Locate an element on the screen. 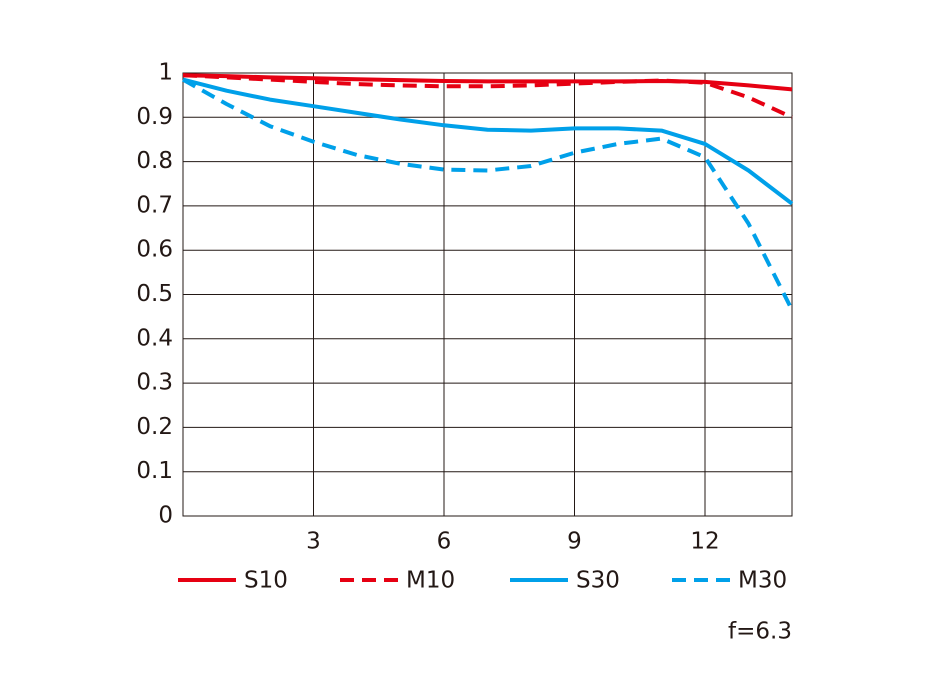  legend-label: M30 is located at coordinates (762, 581).